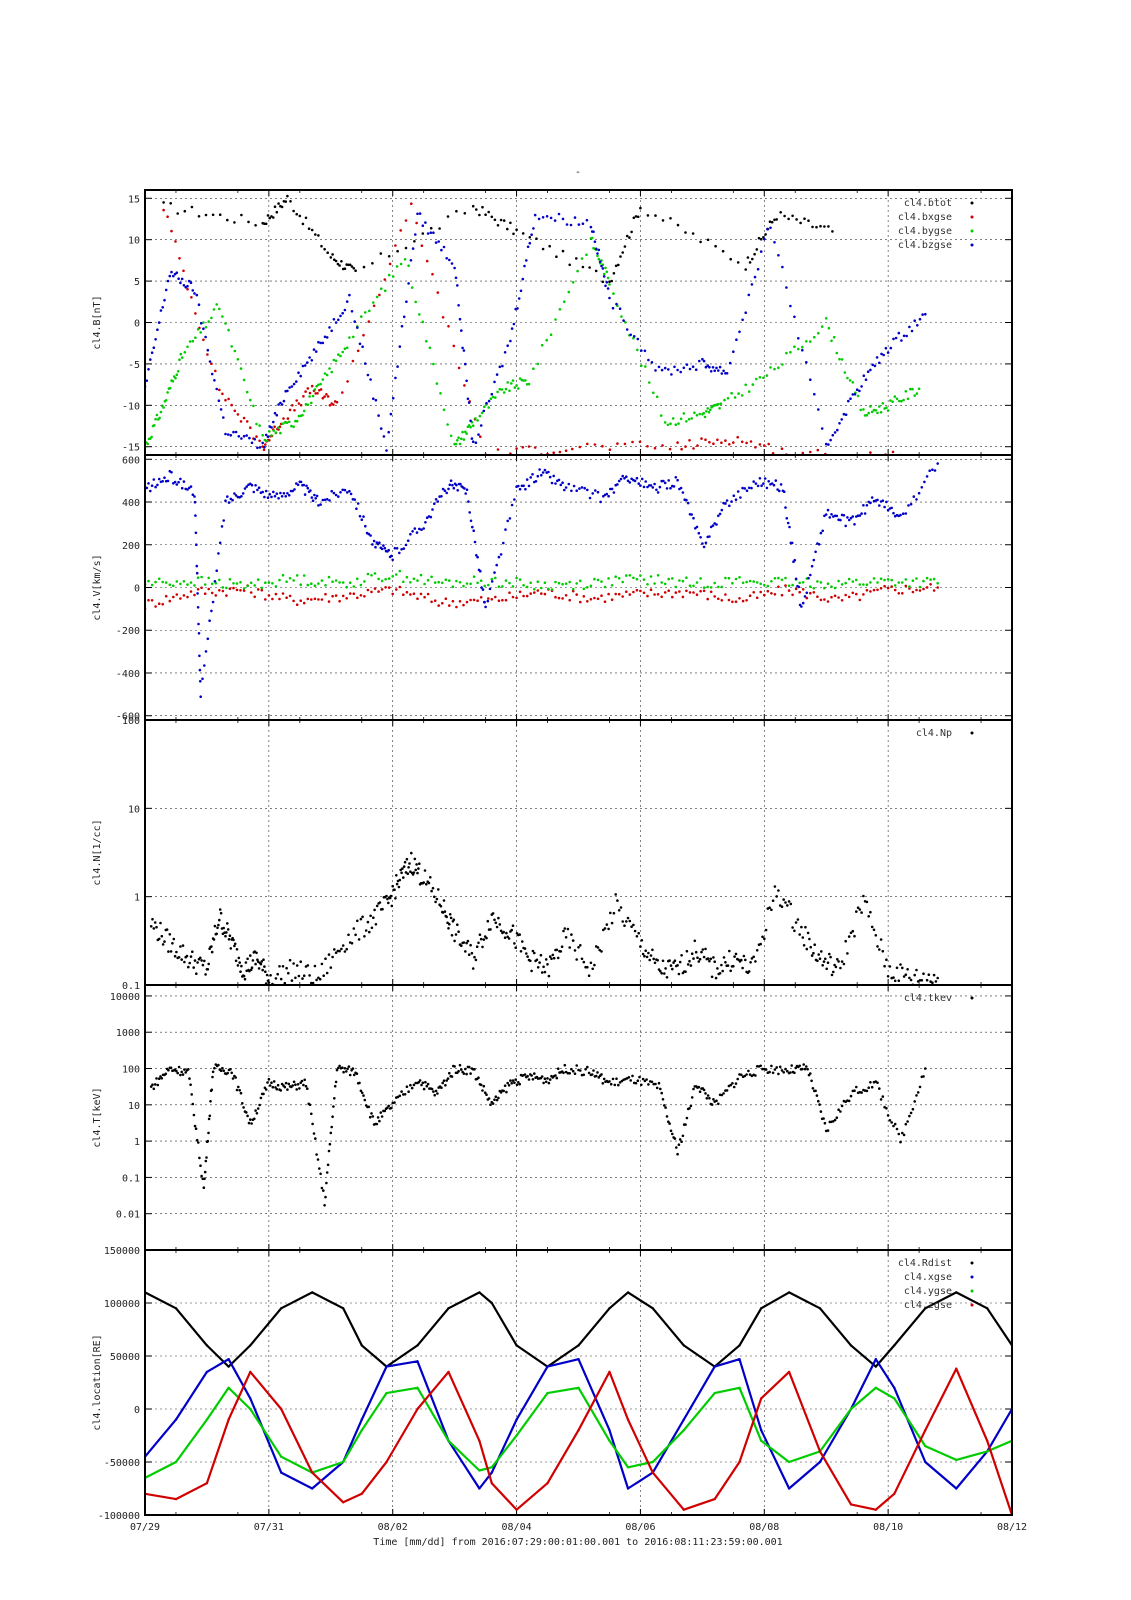  What do you see at coordinates (137, 589) in the screenshot?
I see `y-tick-label: 0` at bounding box center [137, 589].